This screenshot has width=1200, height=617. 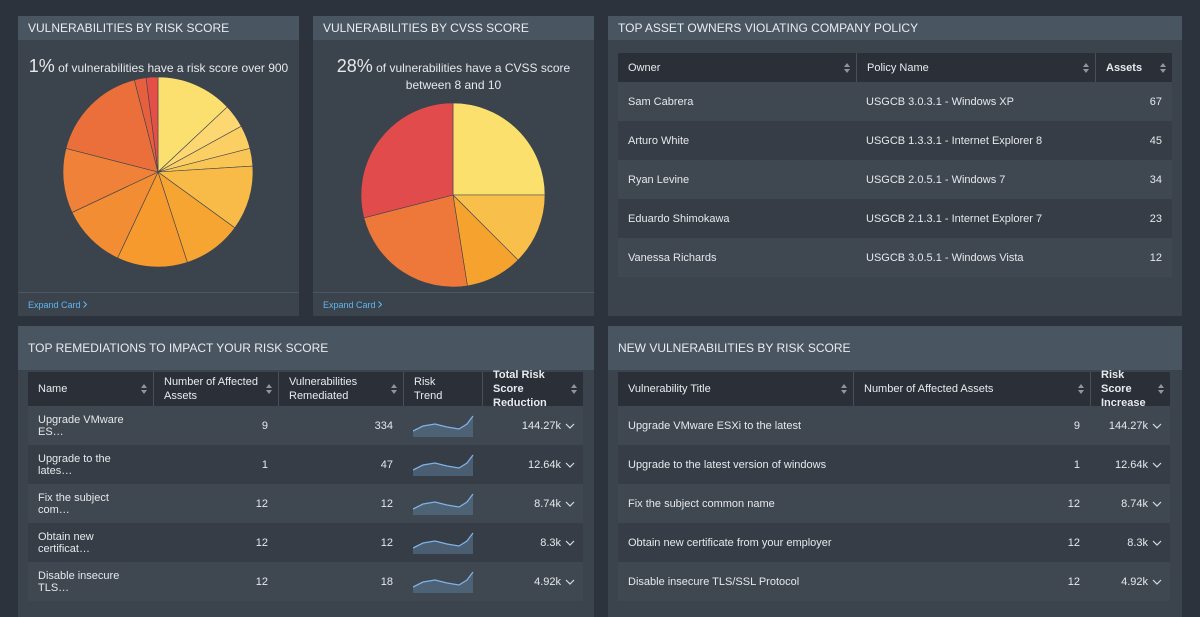 I want to click on cell-text: 9, so click(x=265, y=426).